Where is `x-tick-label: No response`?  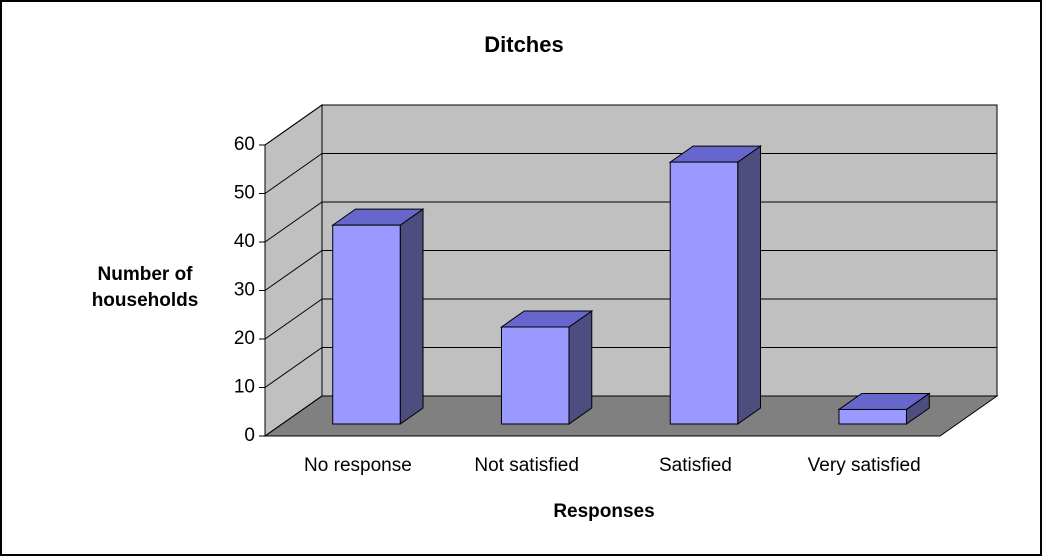 x-tick-label: No response is located at coordinates (358, 465).